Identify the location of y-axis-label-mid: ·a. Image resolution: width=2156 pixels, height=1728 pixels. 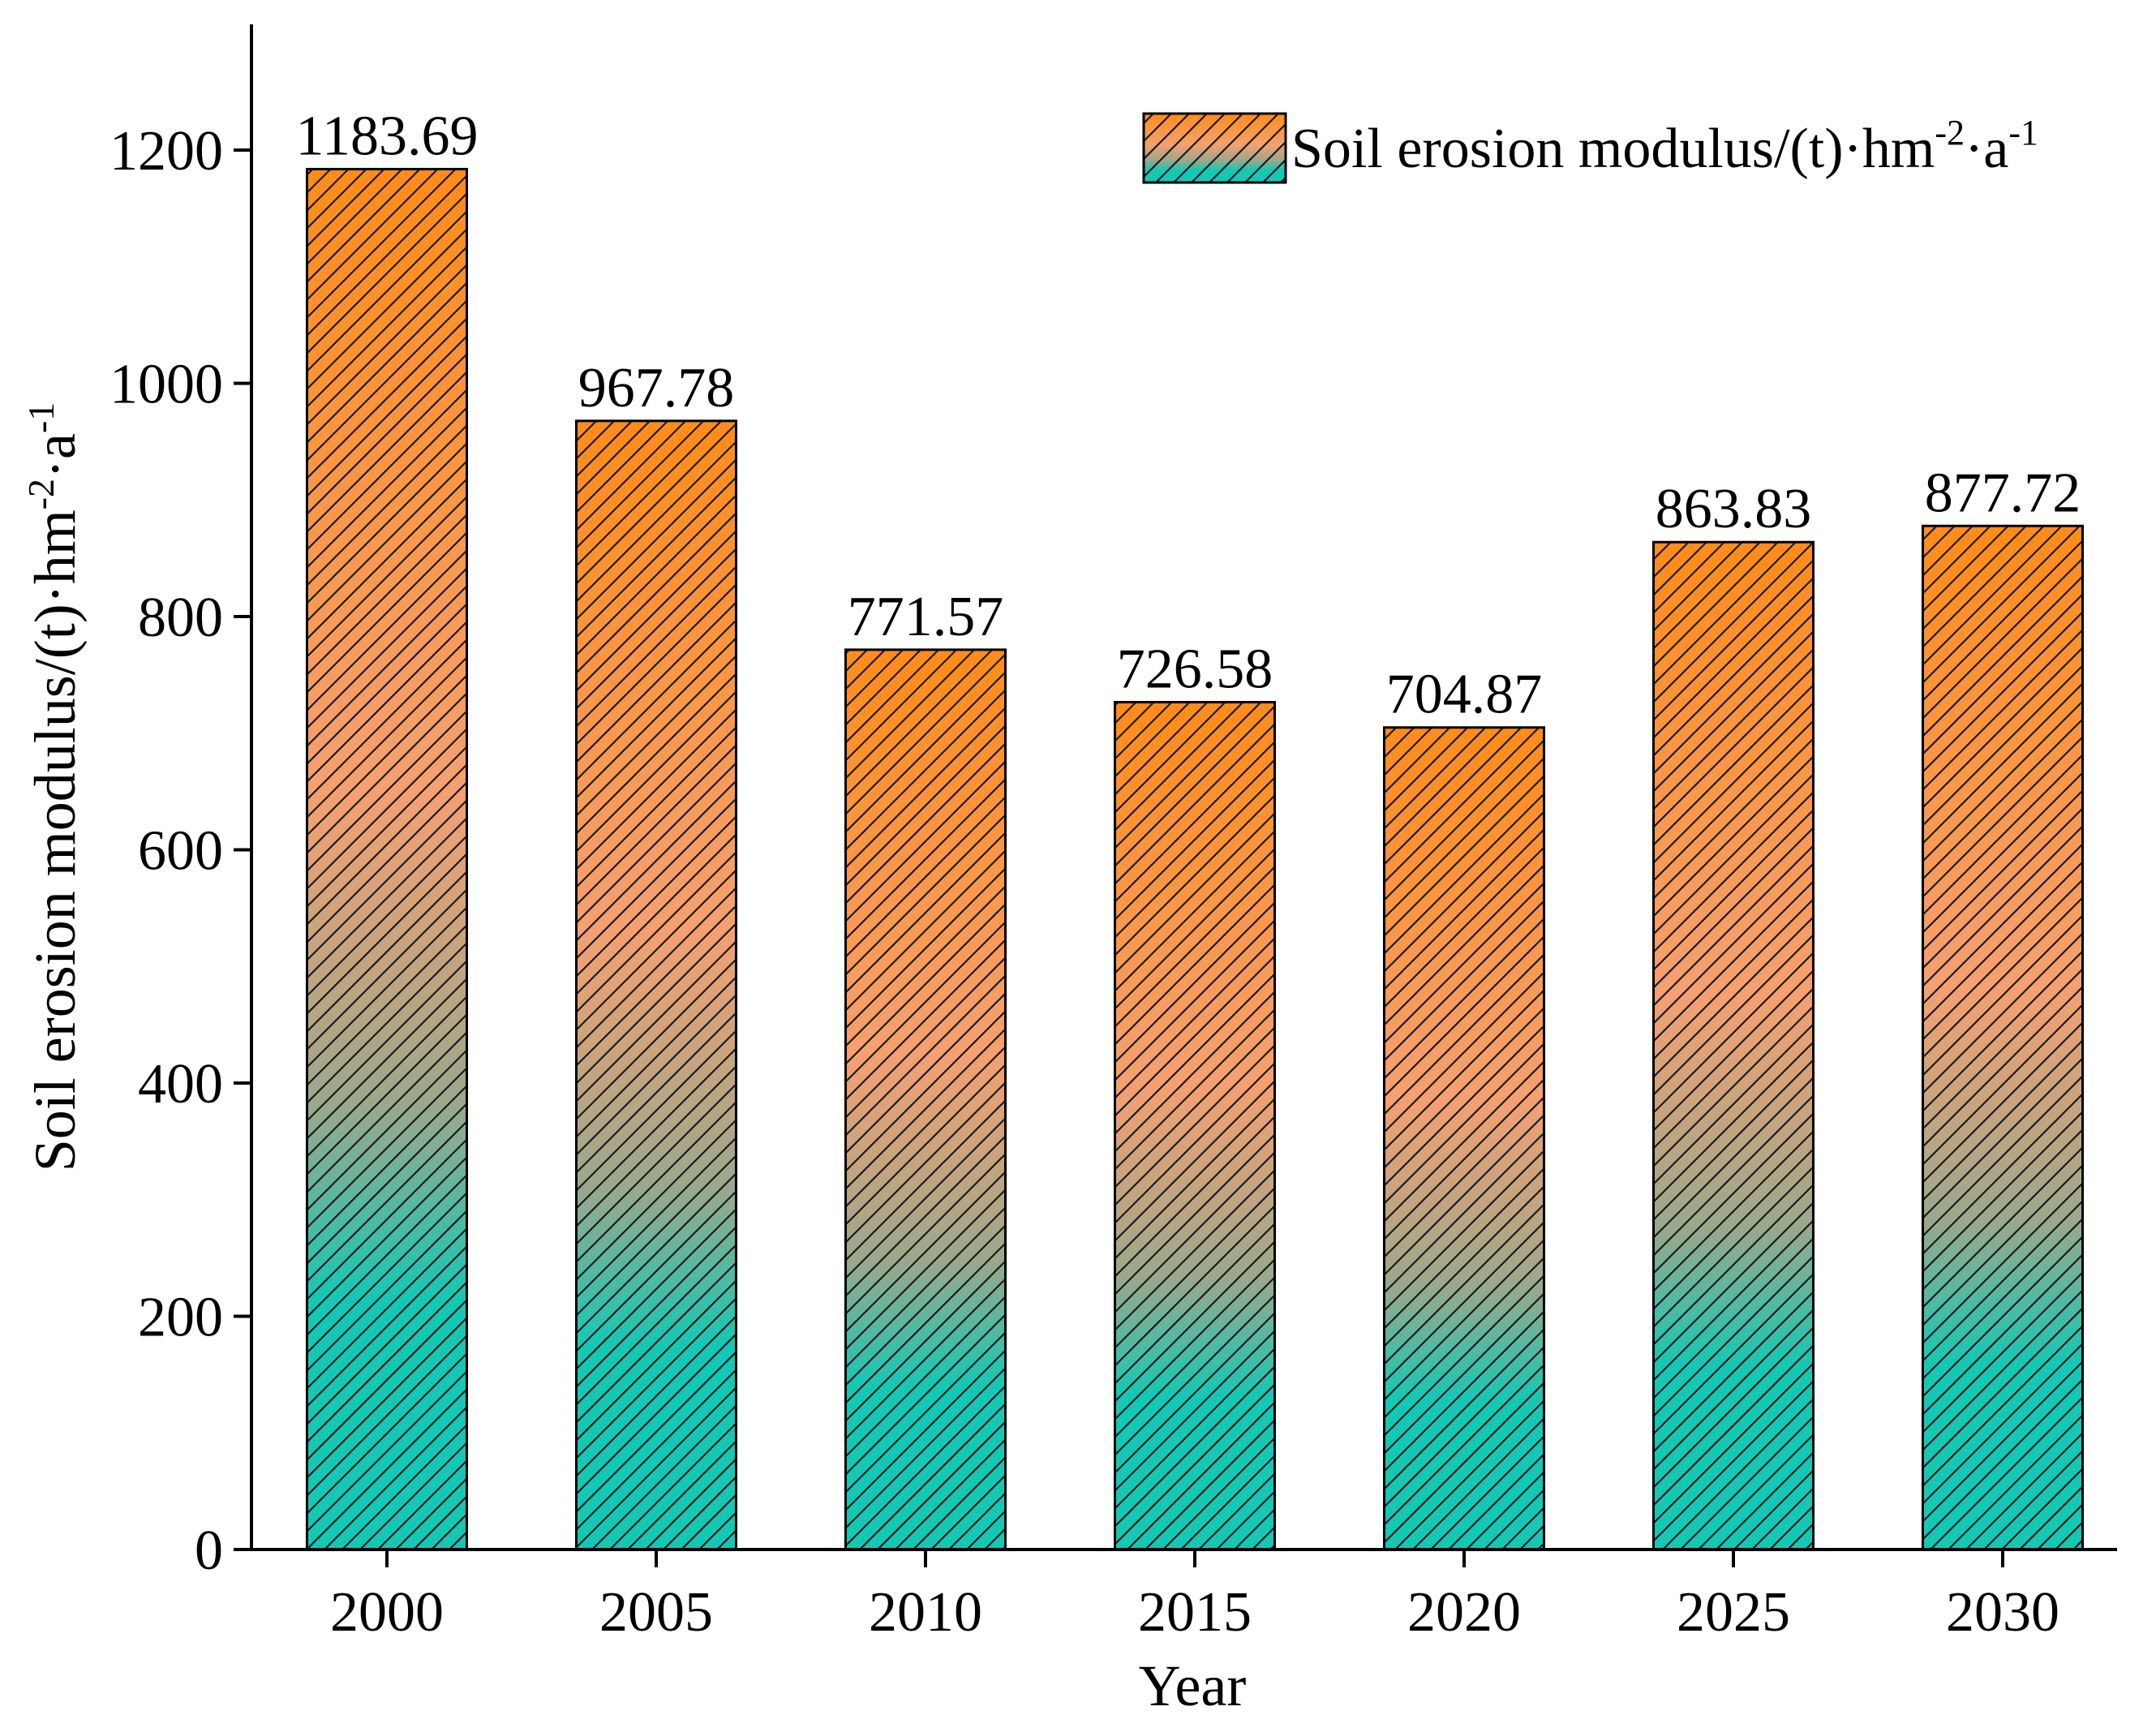
(55, 456).